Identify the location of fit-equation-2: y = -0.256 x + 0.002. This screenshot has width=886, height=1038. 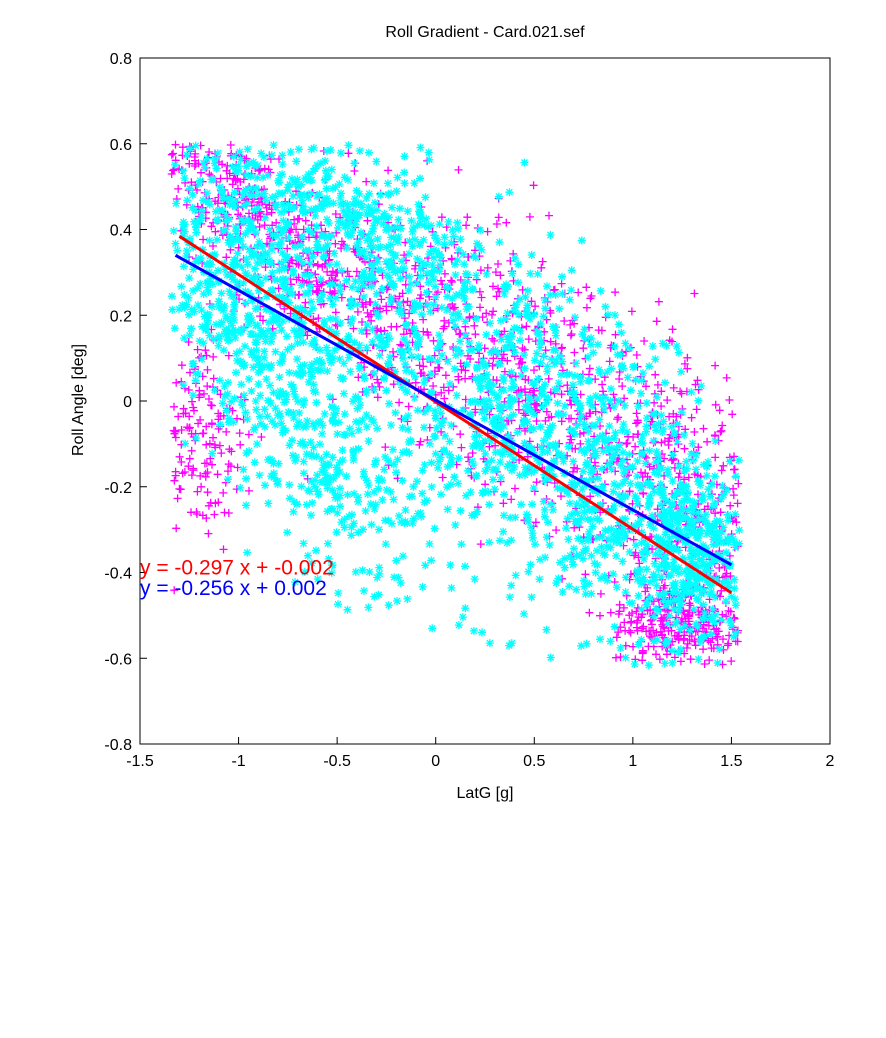
(233, 588).